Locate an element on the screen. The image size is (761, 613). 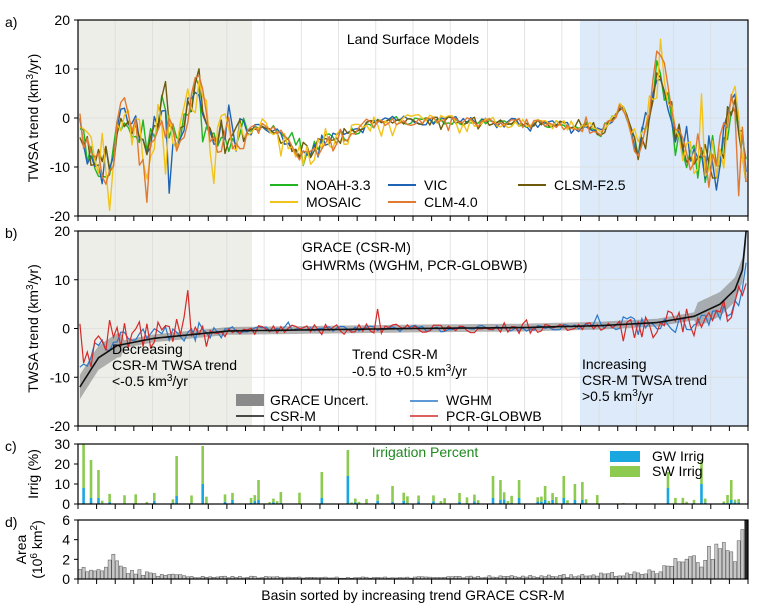
annotation-decreasing-2: CSR-M TWSA trend is located at coordinates (174, 365).